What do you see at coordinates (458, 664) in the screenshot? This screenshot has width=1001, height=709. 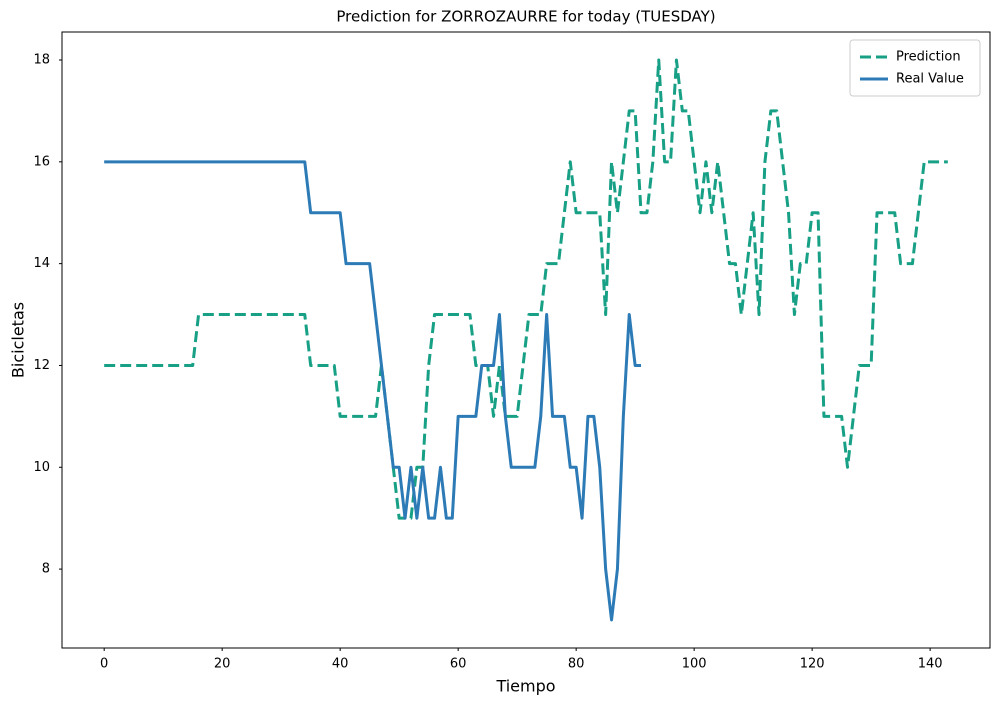 I see `x-tick-label: 60` at bounding box center [458, 664].